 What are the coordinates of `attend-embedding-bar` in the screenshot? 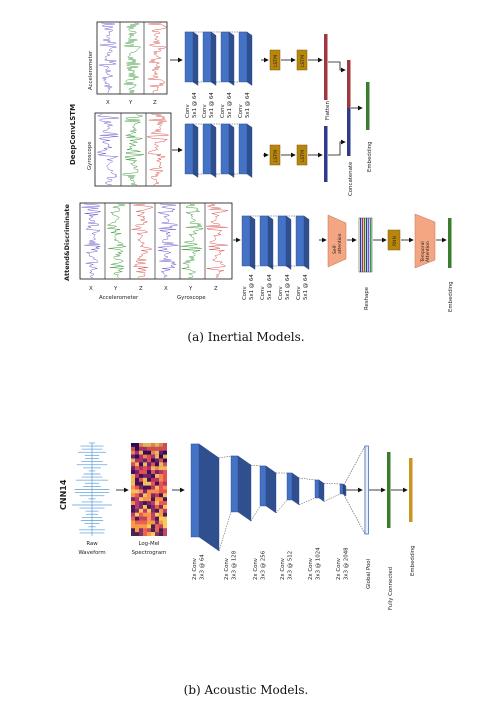 It's located at (450, 243).